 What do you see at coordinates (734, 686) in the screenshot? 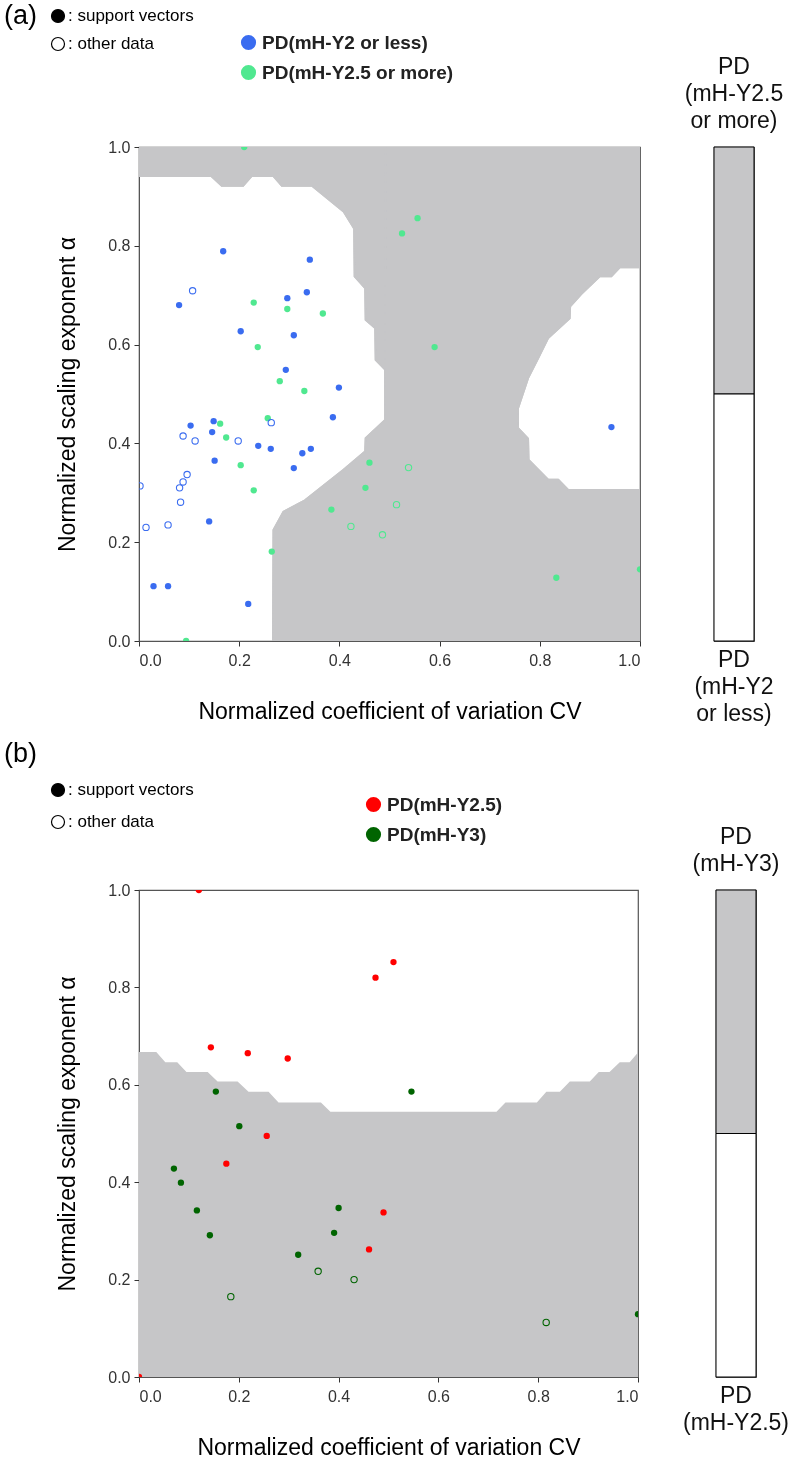
I see `text: PD (mH-Y2 or less)` at bounding box center [734, 686].